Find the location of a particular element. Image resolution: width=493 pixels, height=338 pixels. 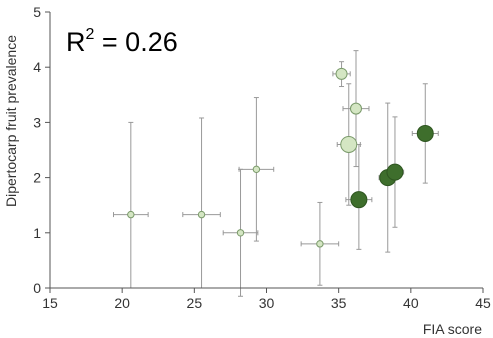

x-tick-label: 20 is located at coordinates (122, 303).